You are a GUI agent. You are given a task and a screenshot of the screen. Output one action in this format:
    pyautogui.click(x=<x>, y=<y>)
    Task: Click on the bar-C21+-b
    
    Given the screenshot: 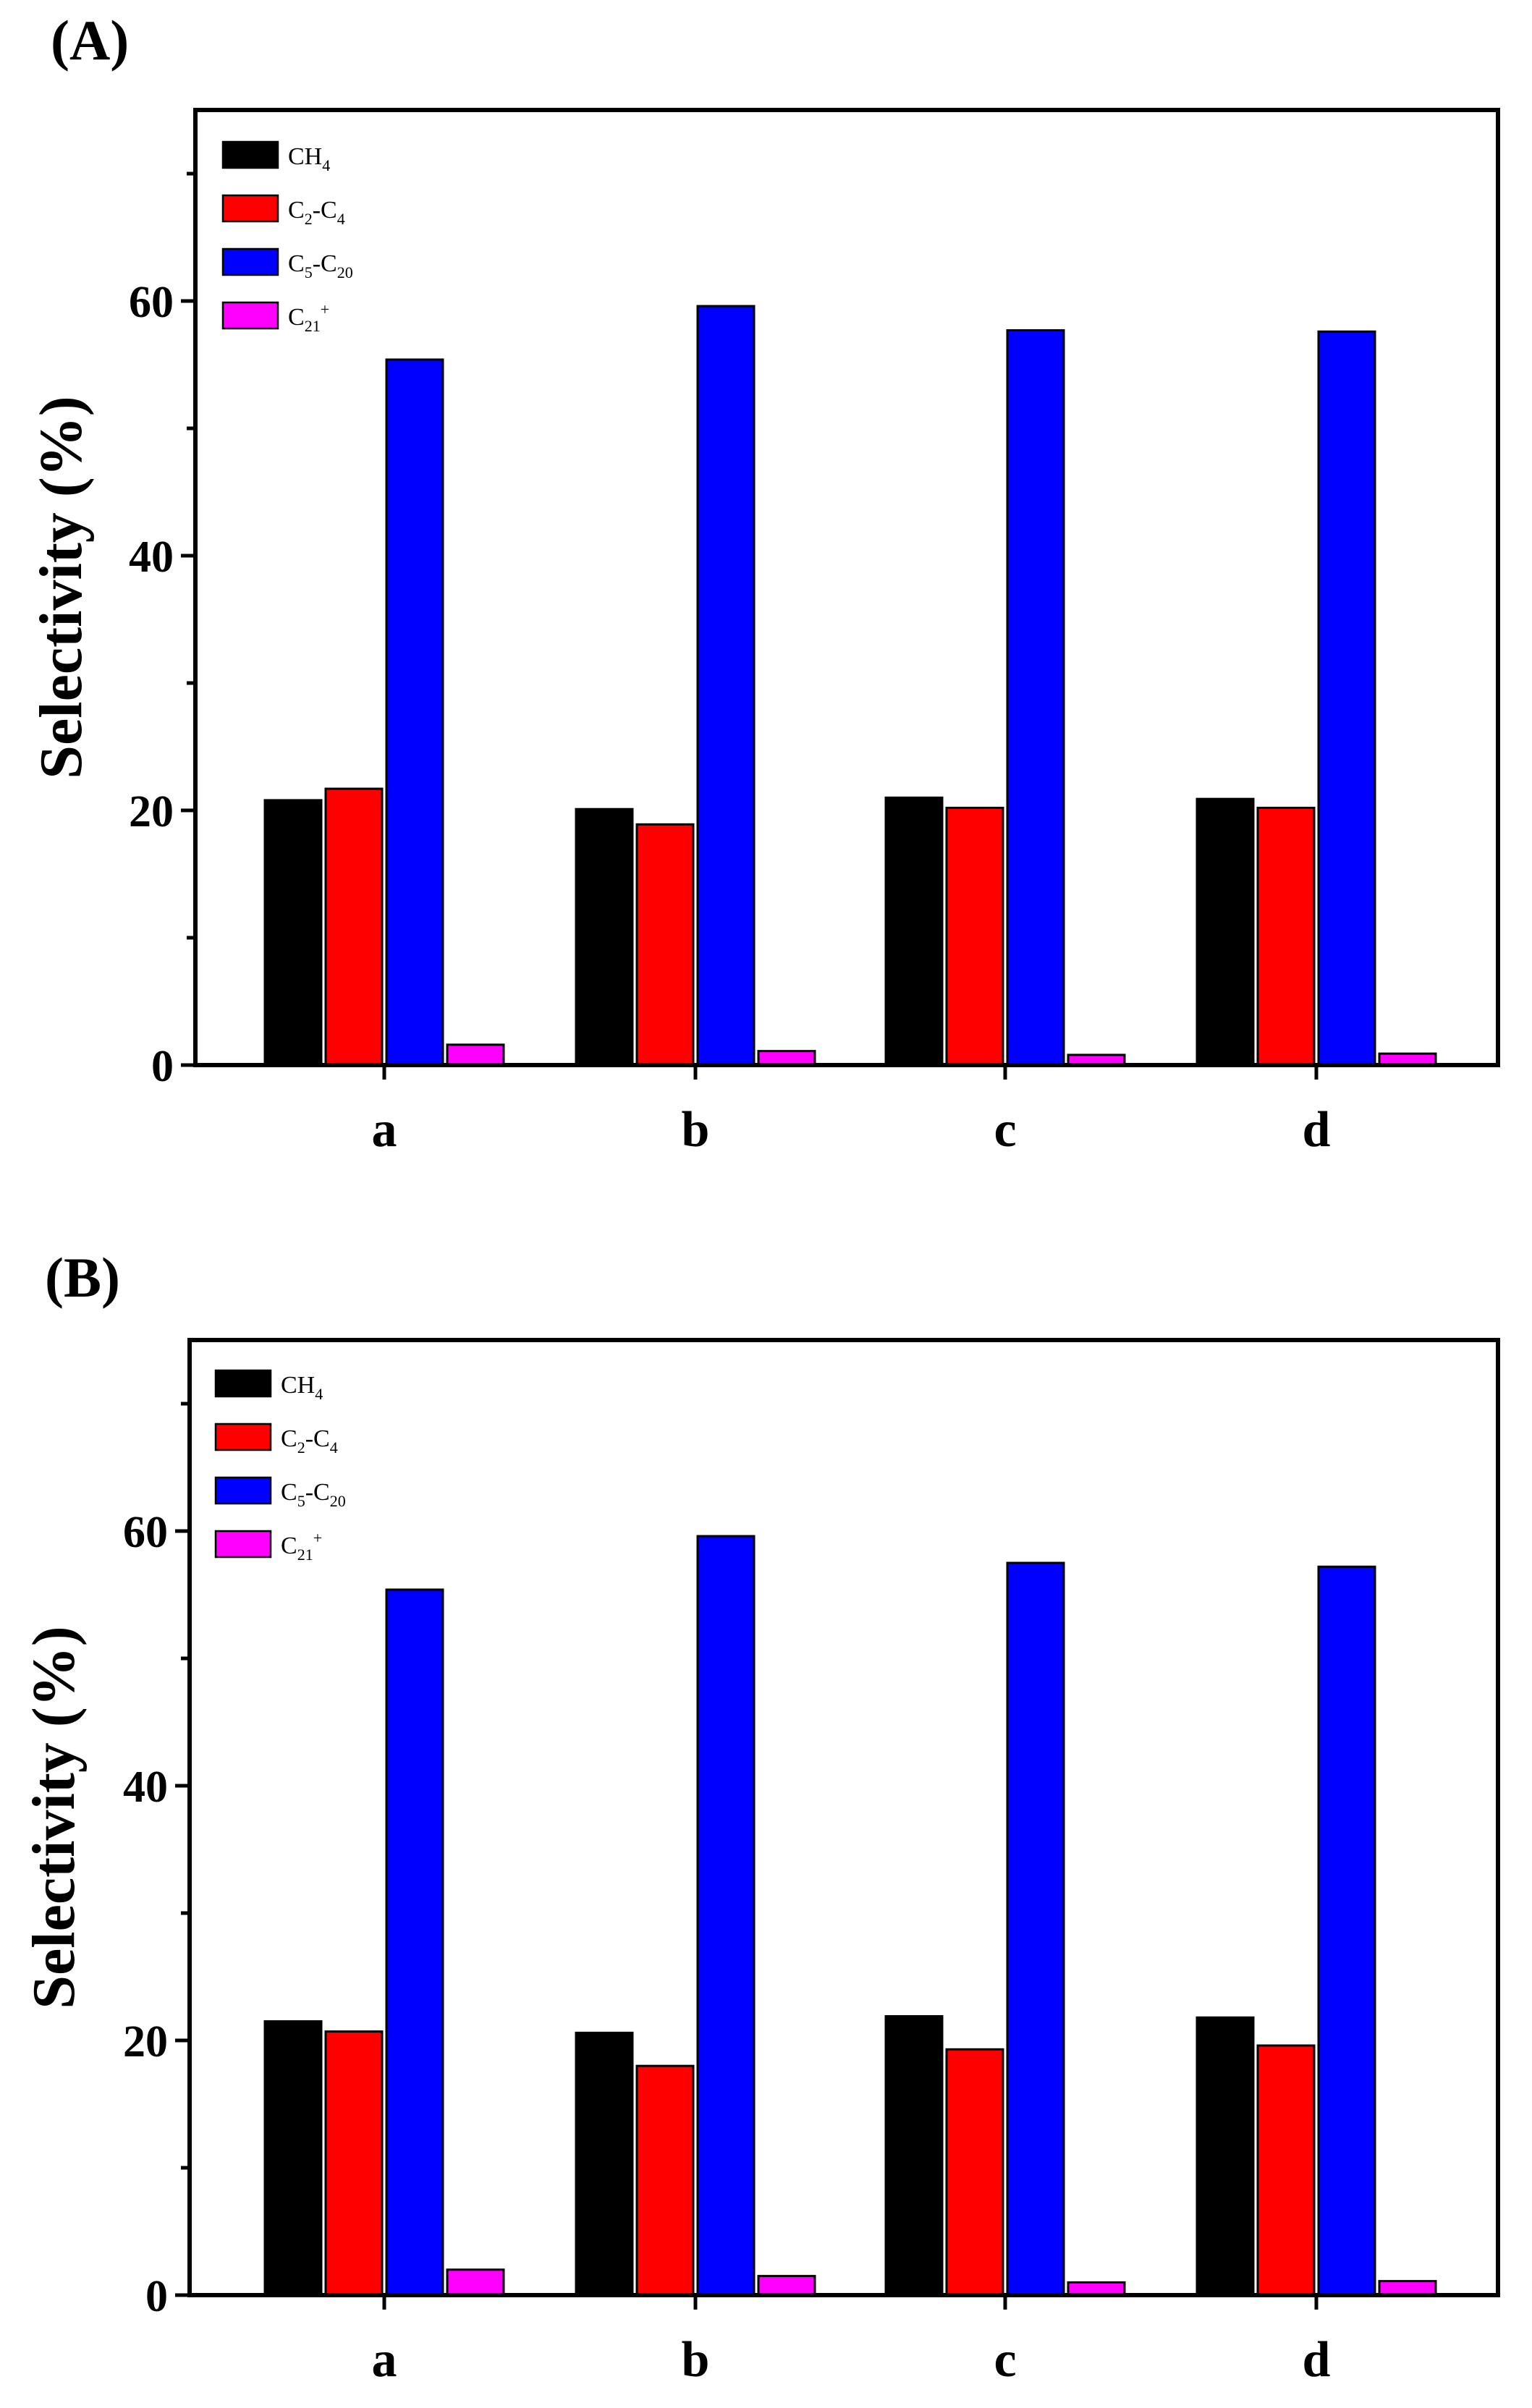 What is the action you would take?
    pyautogui.click(x=786, y=2286)
    